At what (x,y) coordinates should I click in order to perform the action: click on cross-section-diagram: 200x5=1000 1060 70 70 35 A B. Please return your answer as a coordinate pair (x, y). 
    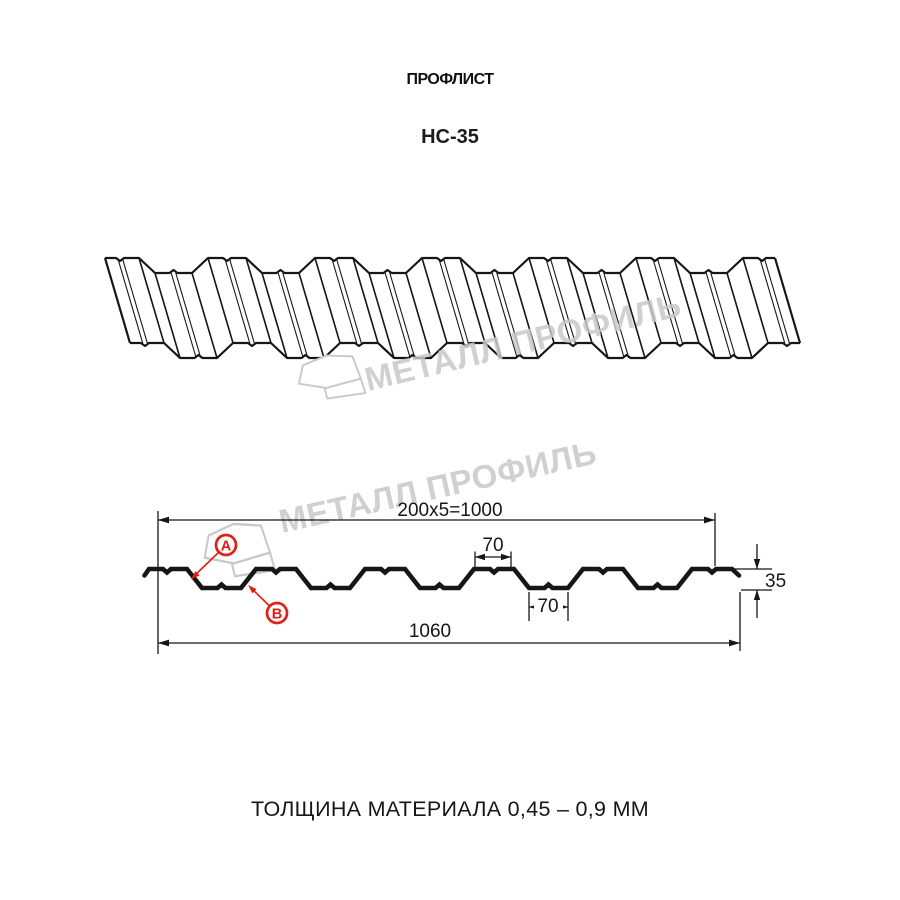
    Looking at the image, I should click on (464, 577).